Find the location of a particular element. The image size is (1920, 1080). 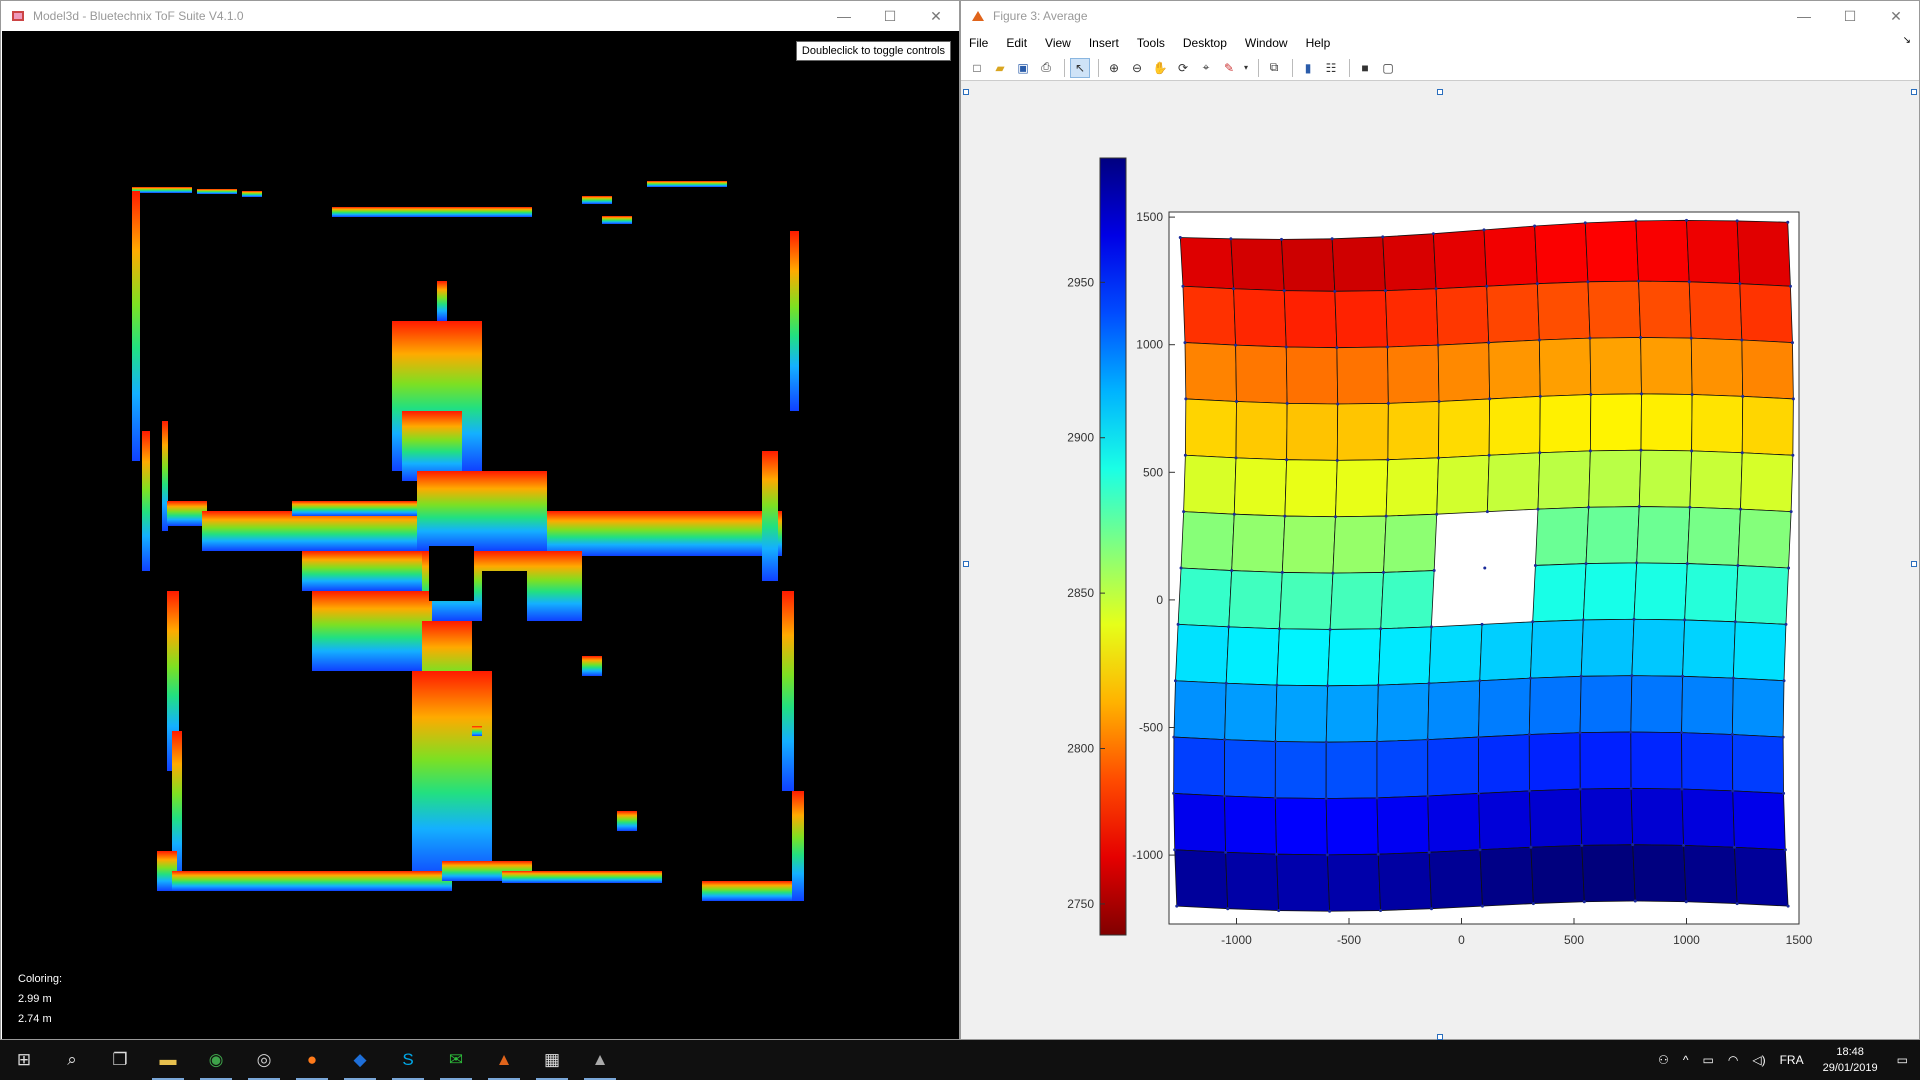

taskbar-calculator-icon: ▦ is located at coordinates (552, 1060).